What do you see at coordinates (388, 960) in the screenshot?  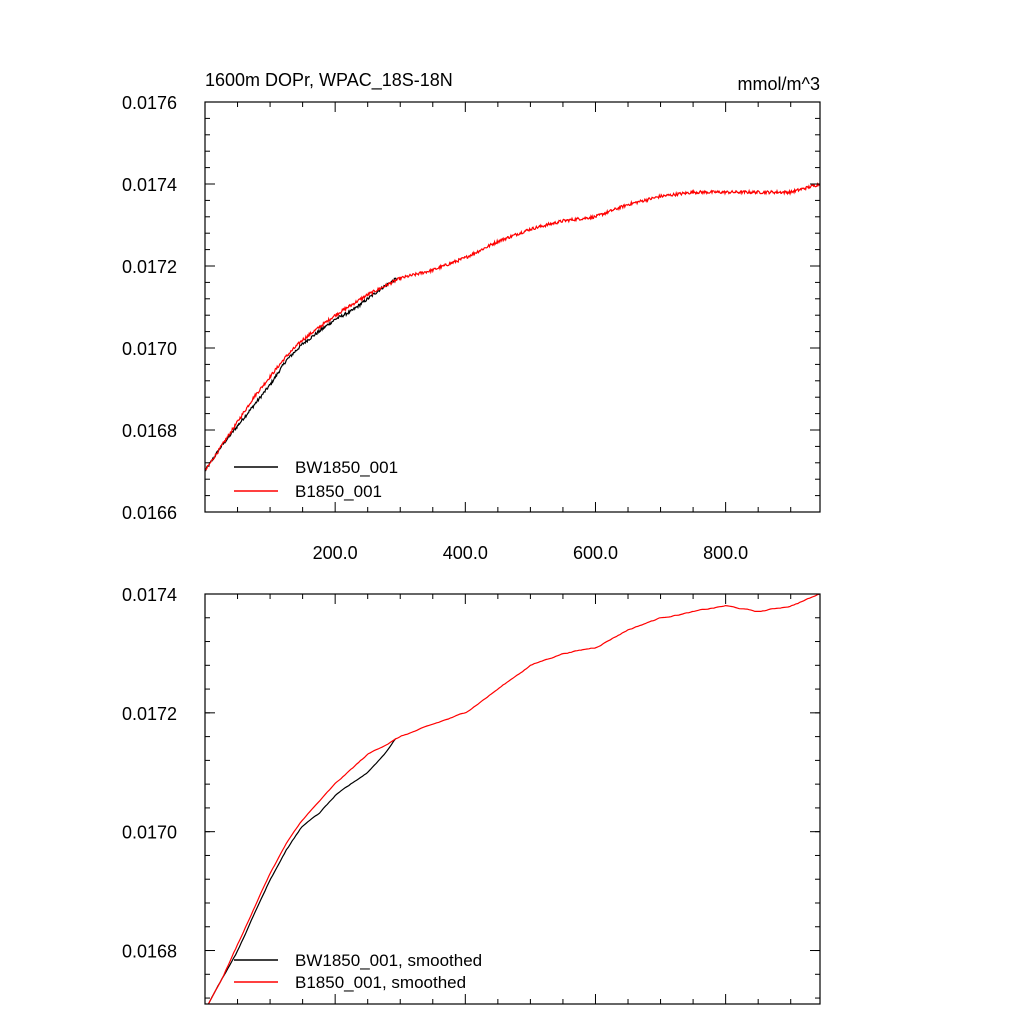 I see `legend-label: BW1850_001, smoothed` at bounding box center [388, 960].